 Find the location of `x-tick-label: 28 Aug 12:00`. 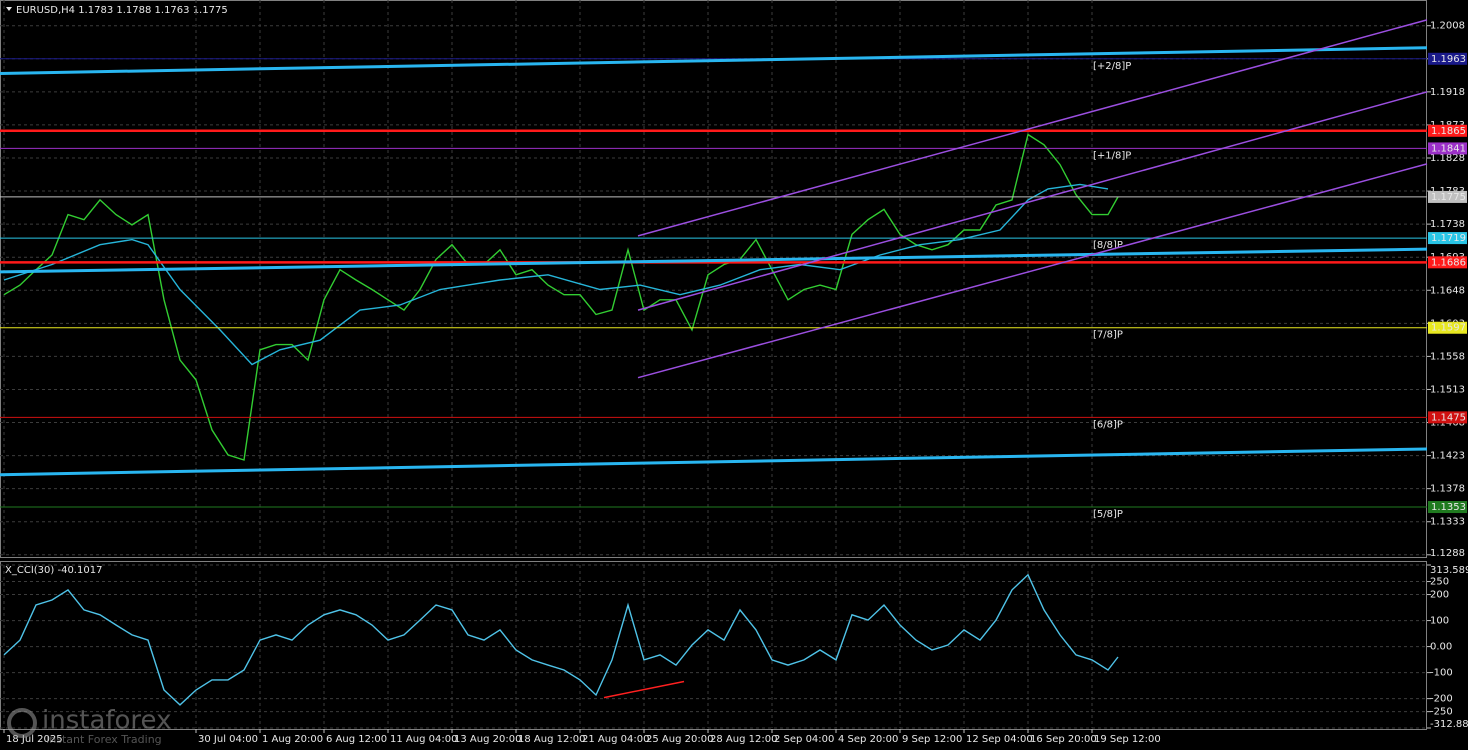

x-tick-label: 28 Aug 12:00 is located at coordinates (743, 739).